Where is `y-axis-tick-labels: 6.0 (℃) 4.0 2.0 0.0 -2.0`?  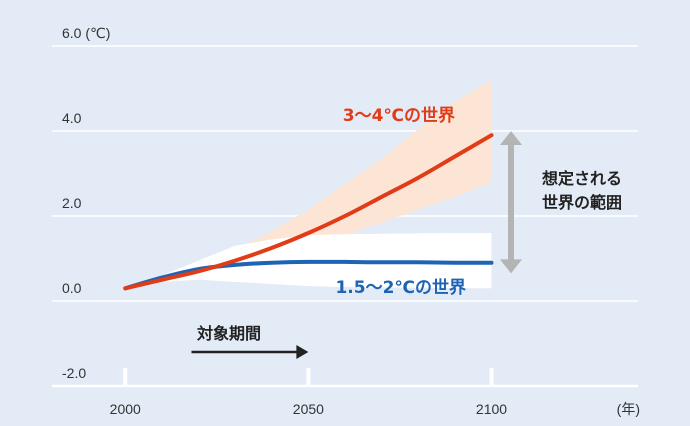
y-axis-tick-labels: 6.0 (℃) 4.0 2.0 0.0 -2.0 is located at coordinates (86, 203).